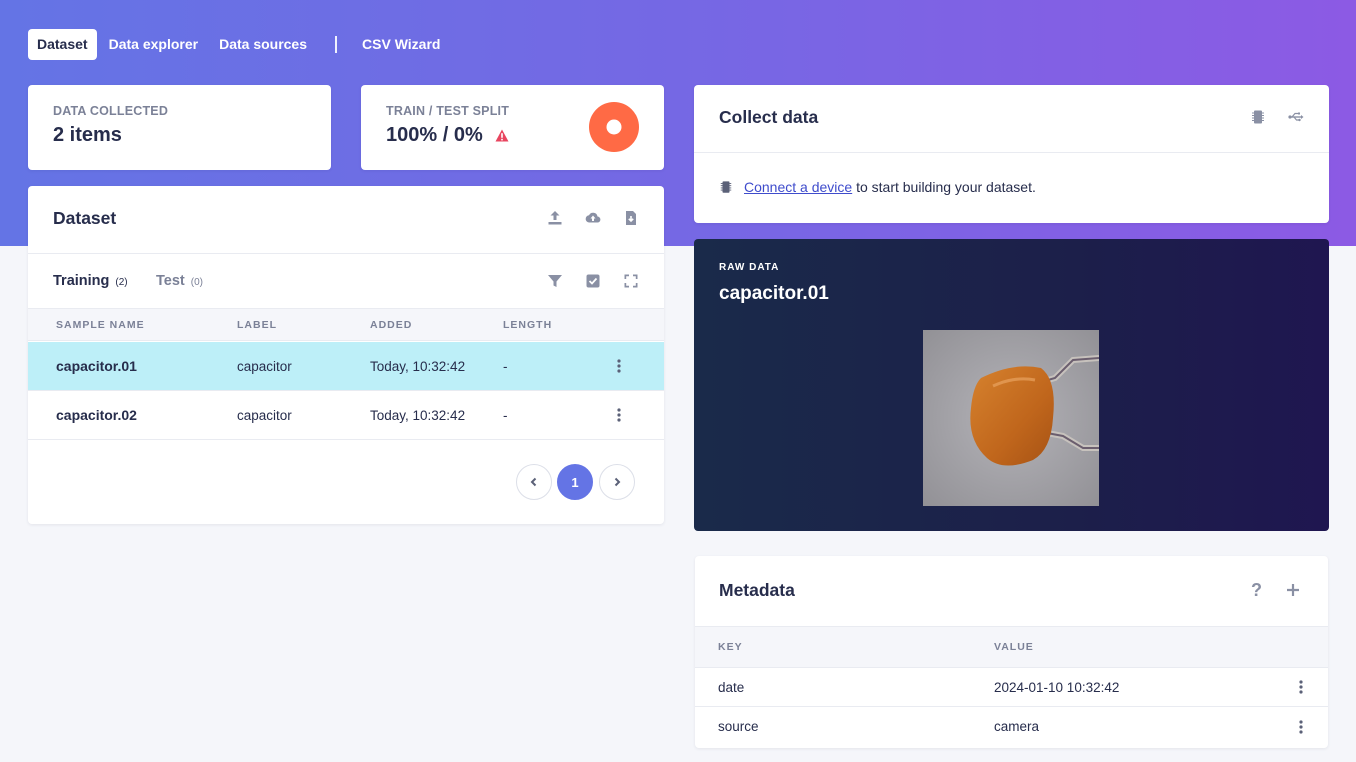 The height and width of the screenshot is (762, 1356). I want to click on column-header-label: LABEL, so click(257, 325).